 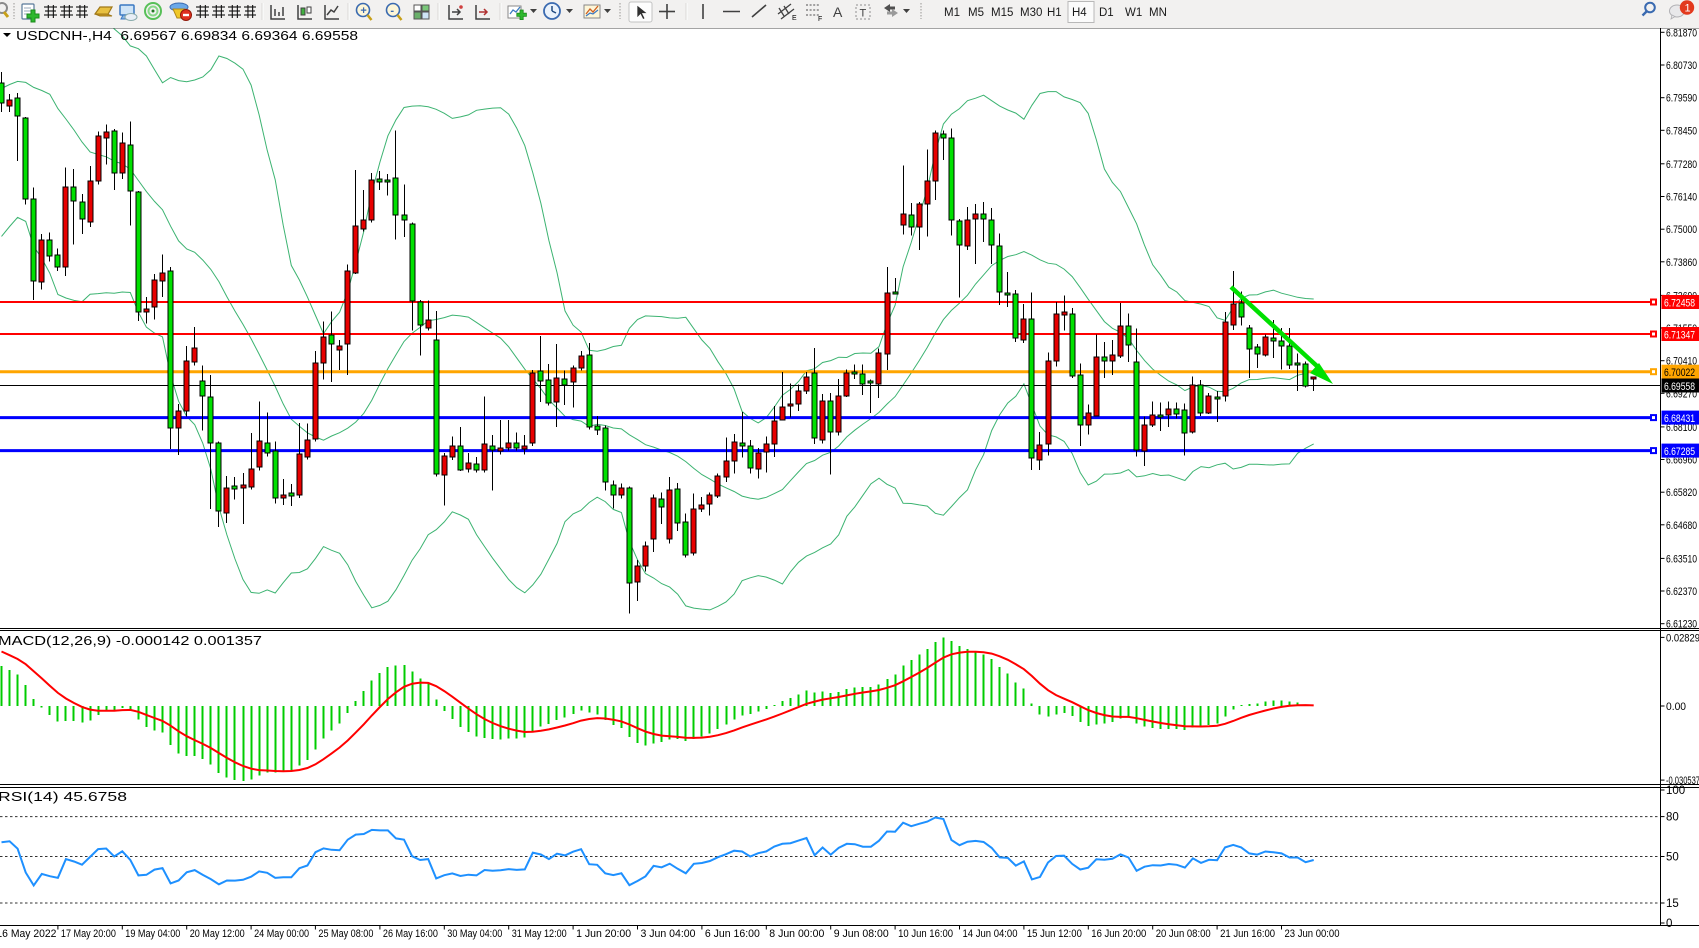 I want to click on svg-text: MN, so click(x=1158, y=13).